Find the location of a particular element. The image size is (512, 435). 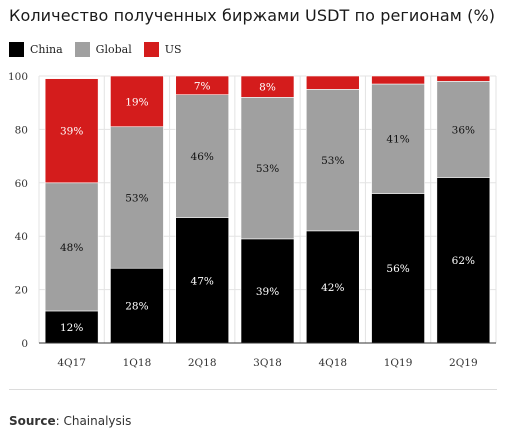

x-tick-label: 4Q17 is located at coordinates (71, 363).